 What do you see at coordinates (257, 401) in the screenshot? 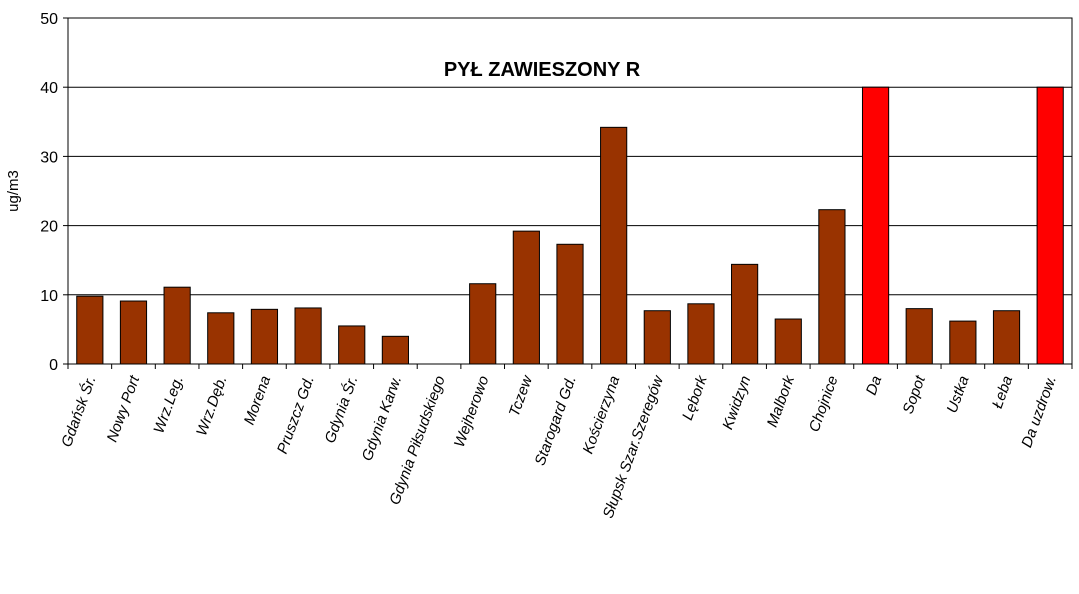
I see `x-tick-label: Morena` at bounding box center [257, 401].